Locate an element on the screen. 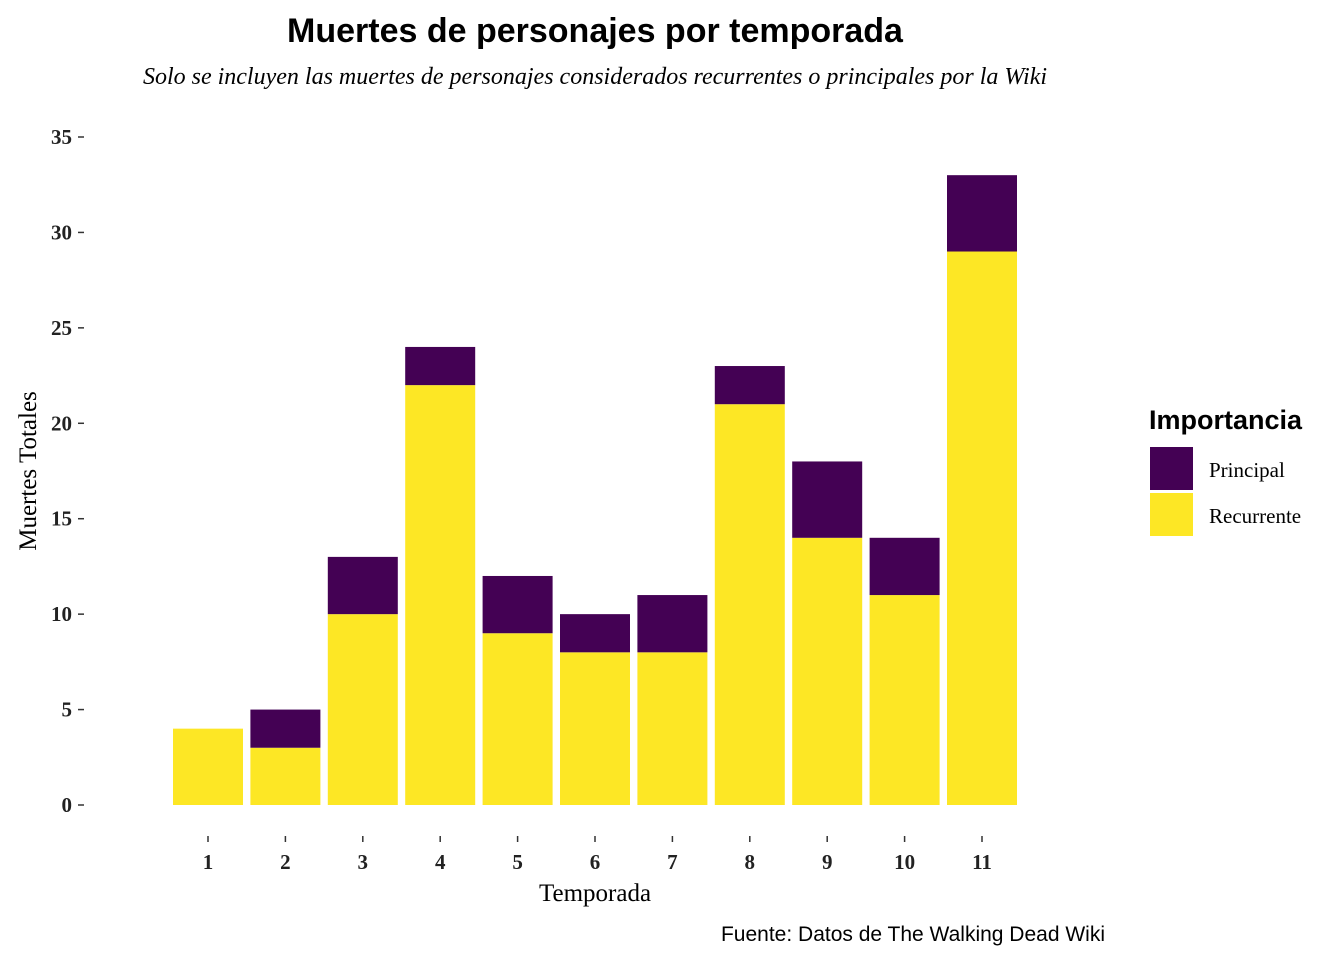  x-axis: 1 2 3 4 5 6 7 8 9 10 11 is located at coordinates (597, 855).